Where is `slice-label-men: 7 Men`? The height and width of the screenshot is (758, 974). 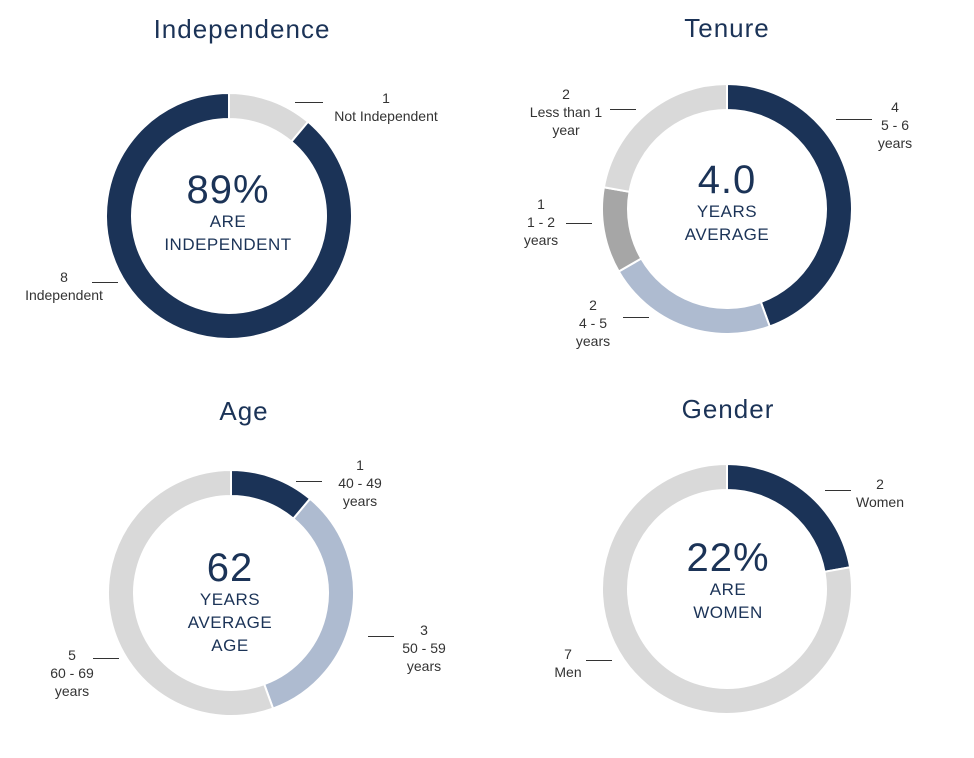 slice-label-men: 7 Men is located at coordinates (568, 663).